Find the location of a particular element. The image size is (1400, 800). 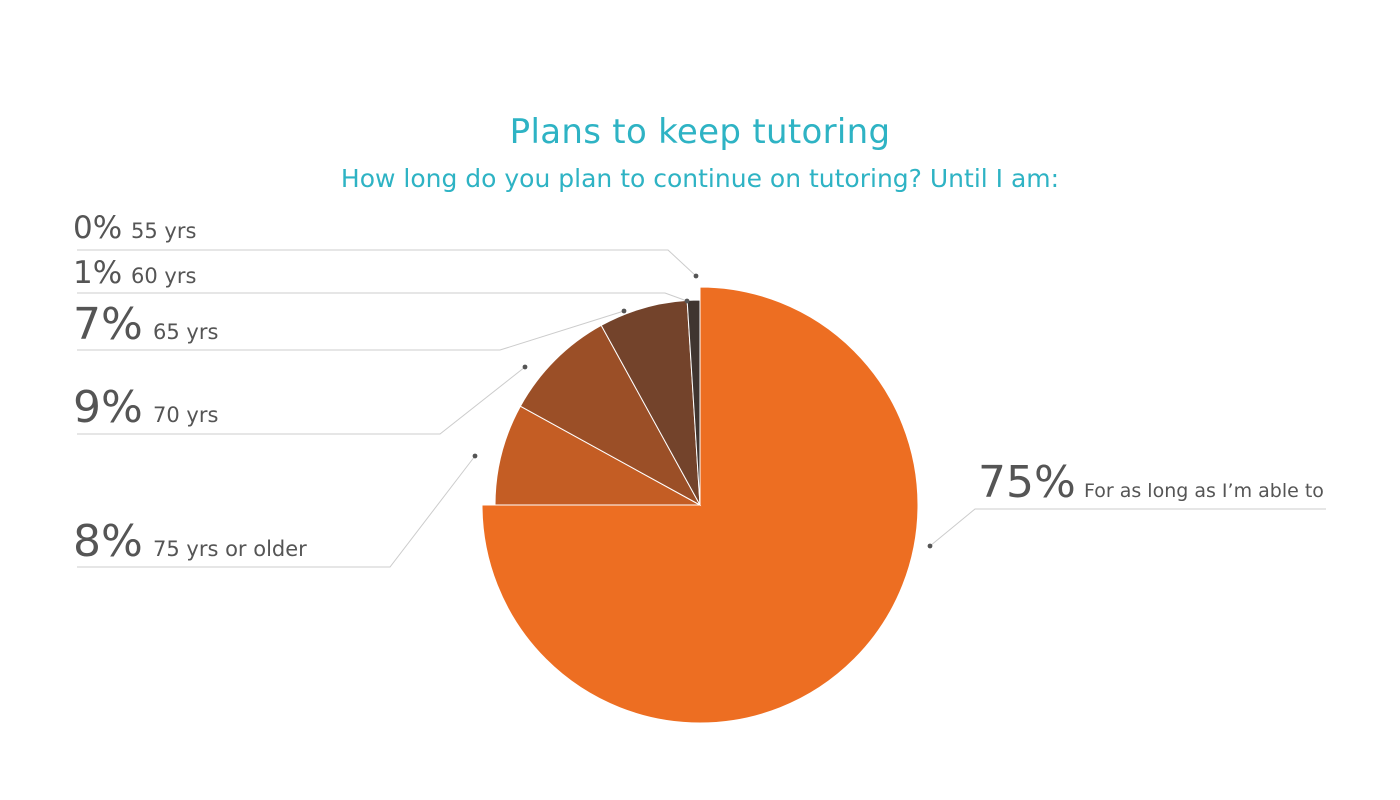

slice-name-label: 65 yrs is located at coordinates (185, 332).